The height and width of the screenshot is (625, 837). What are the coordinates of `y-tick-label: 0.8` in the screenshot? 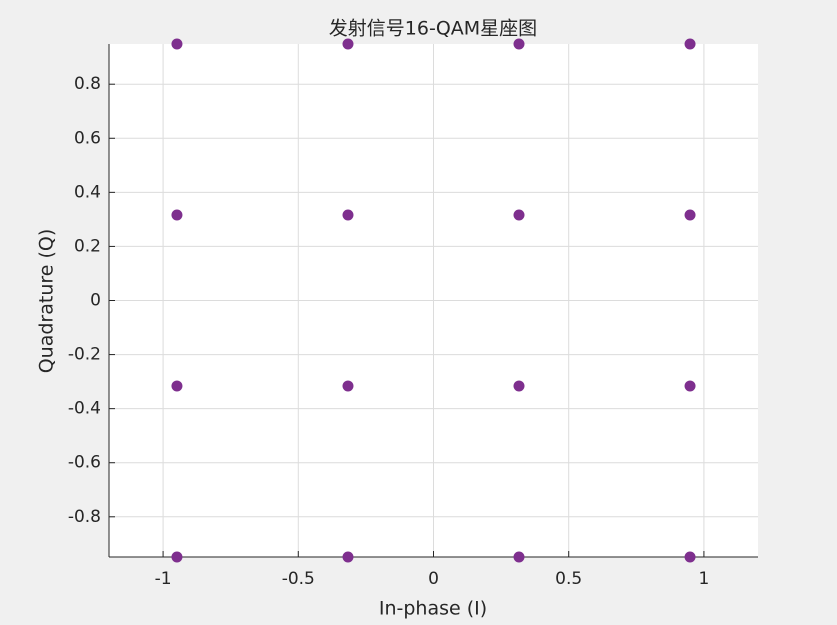 It's located at (87, 84).